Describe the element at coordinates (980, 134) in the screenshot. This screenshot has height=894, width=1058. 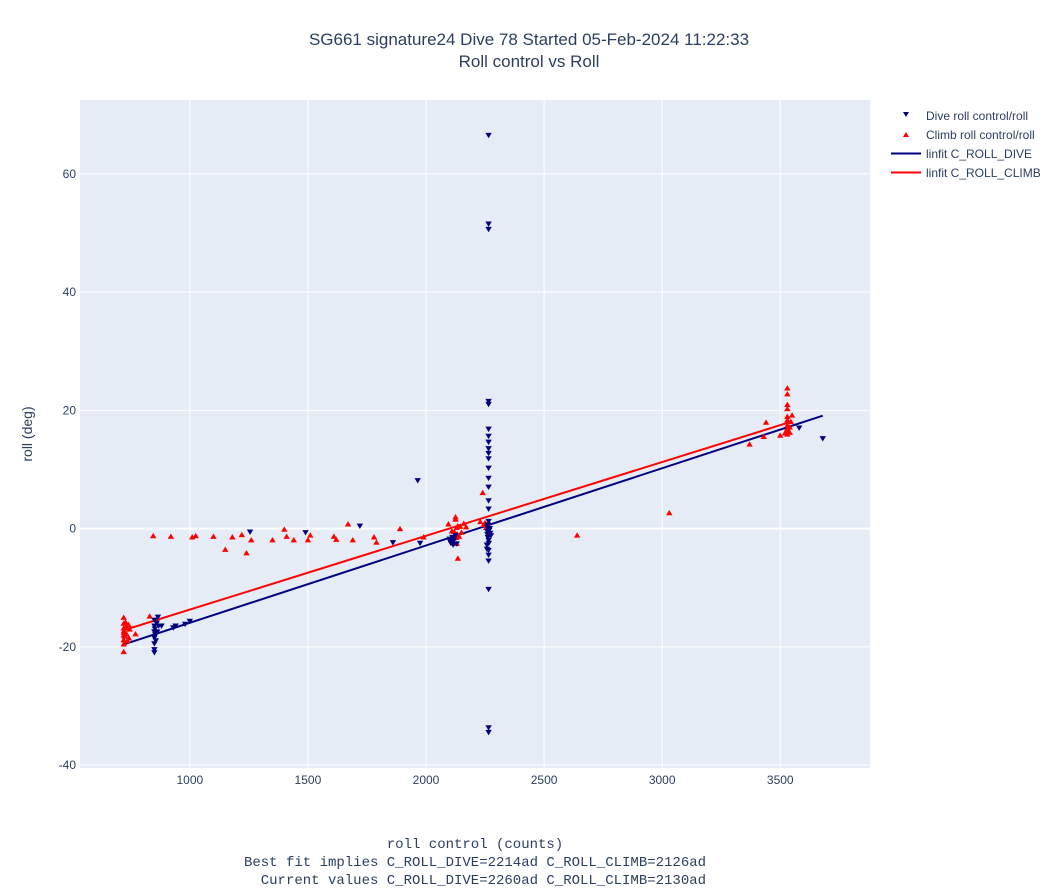
I see `legend-label: Climb roll control/roll` at that location.